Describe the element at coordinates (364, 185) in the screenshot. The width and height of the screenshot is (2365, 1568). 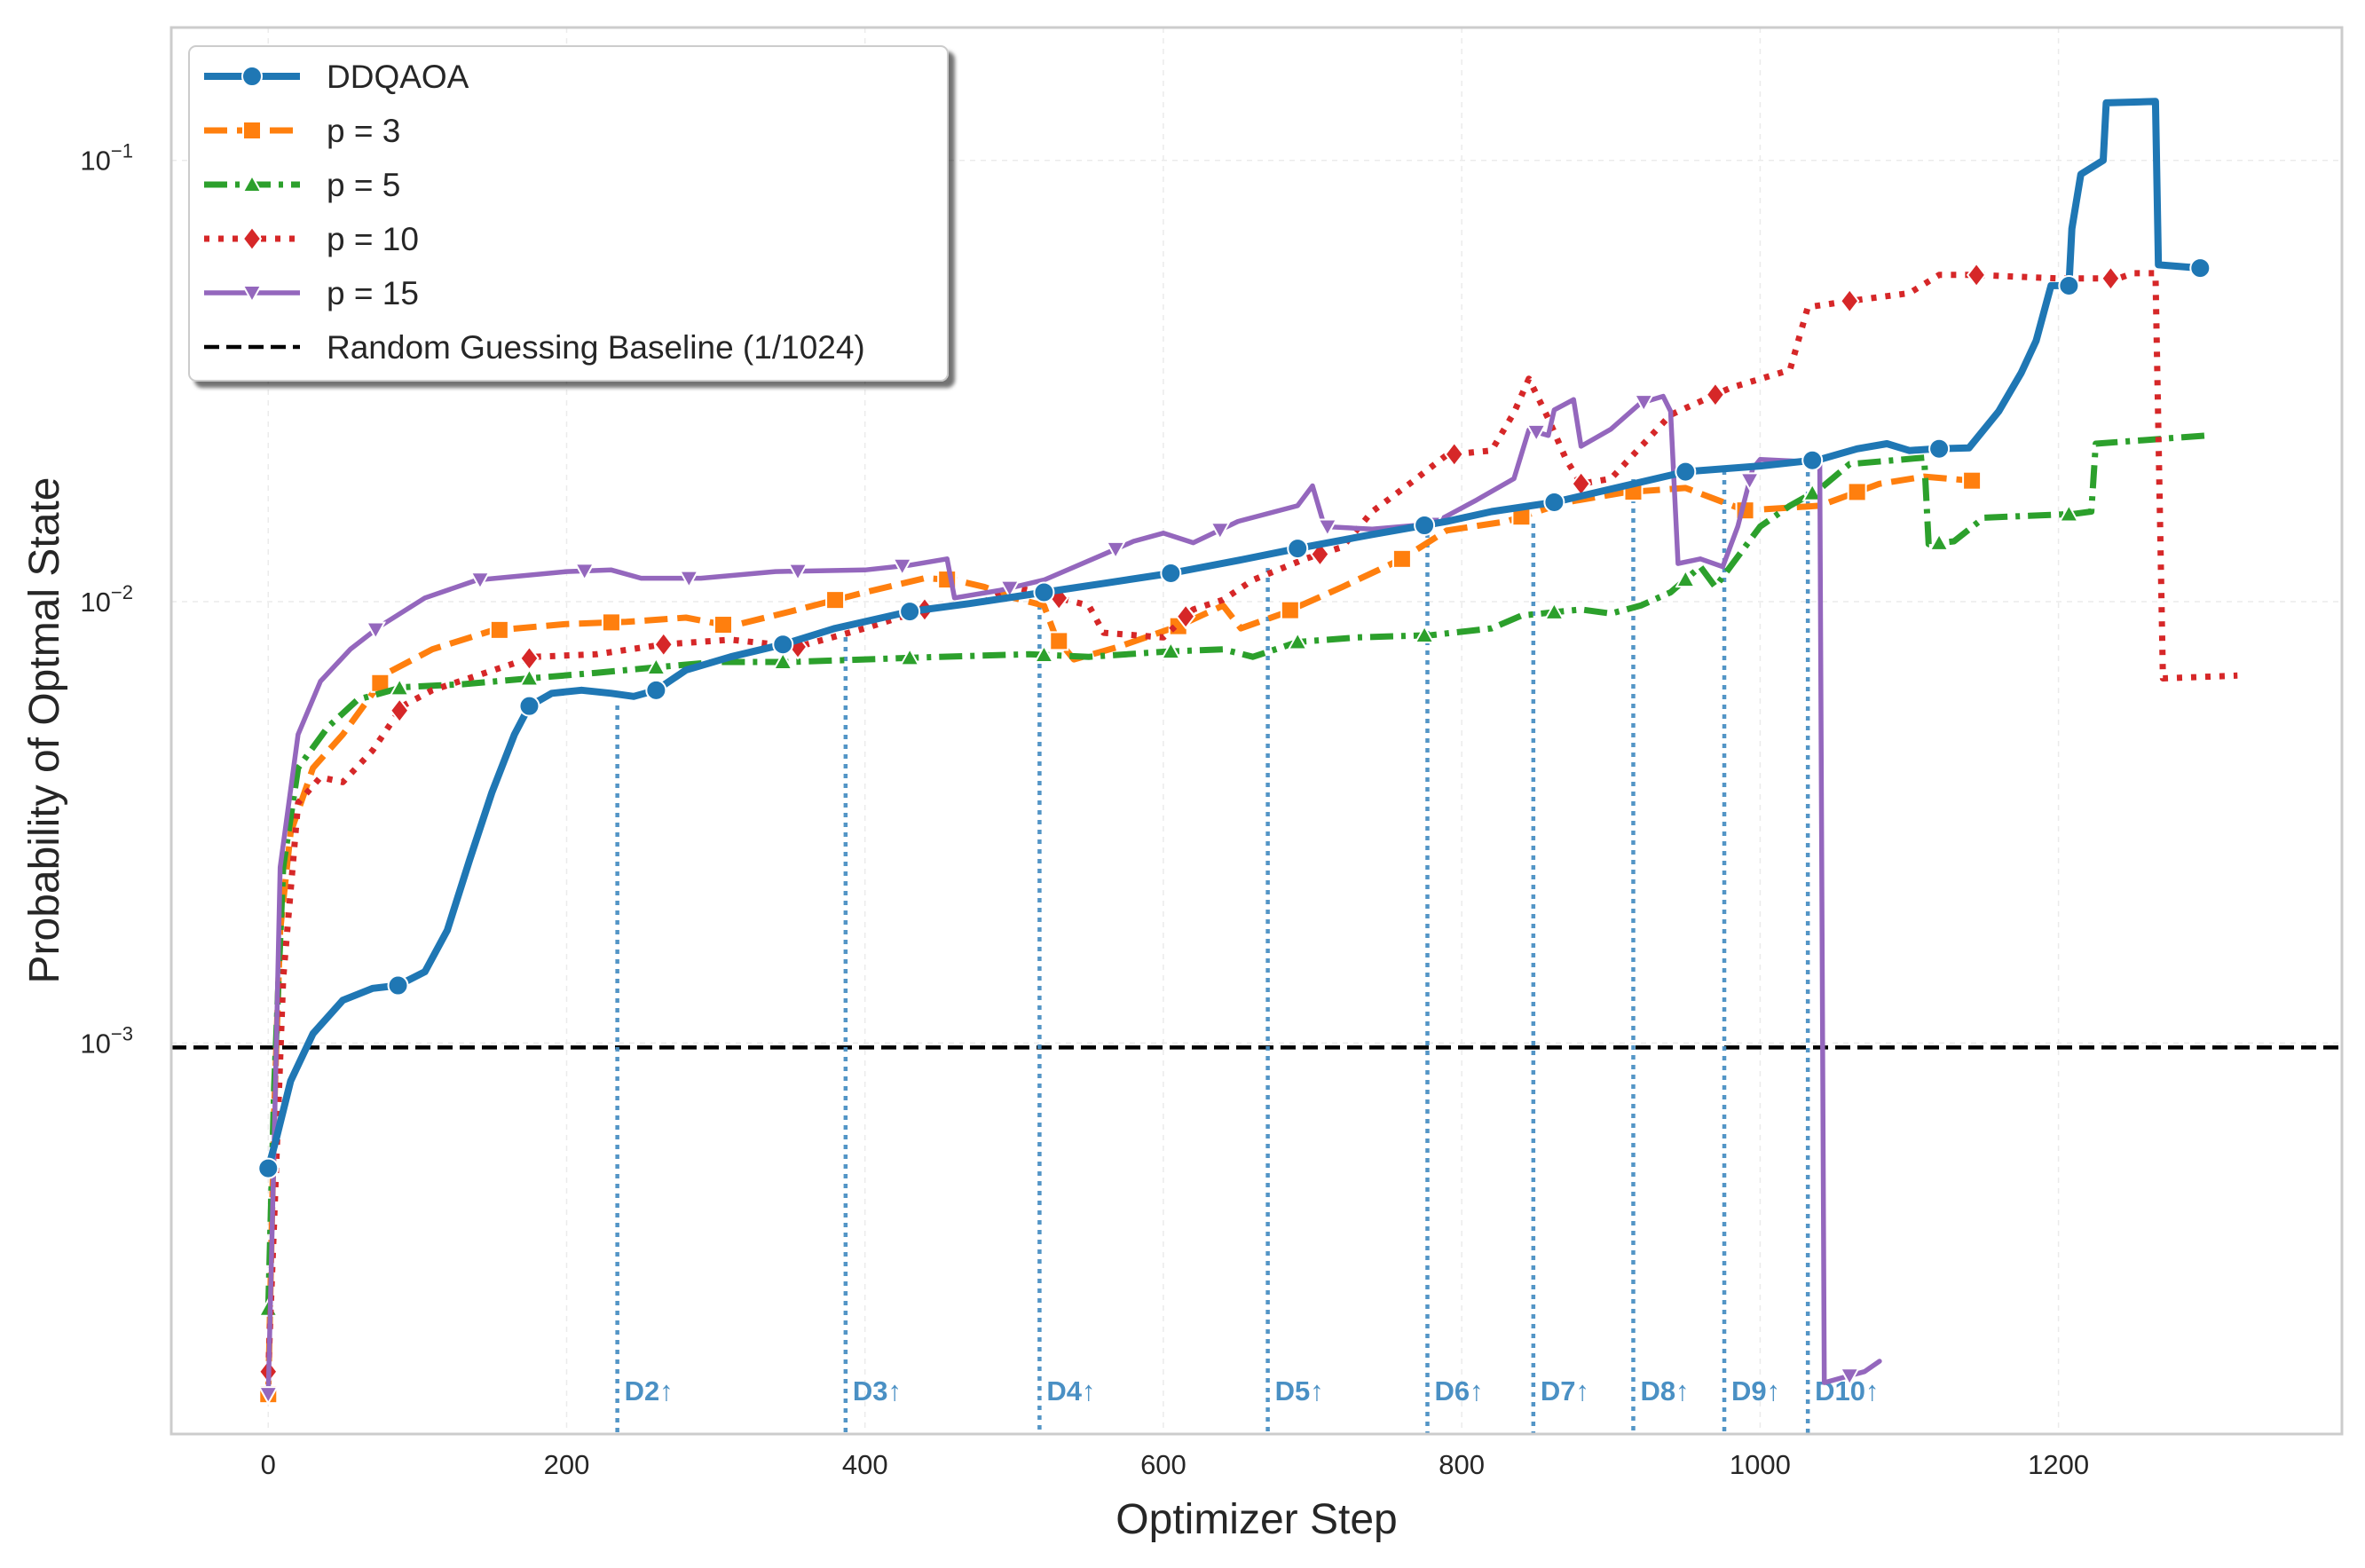
I see `legend-label: p = 5` at that location.